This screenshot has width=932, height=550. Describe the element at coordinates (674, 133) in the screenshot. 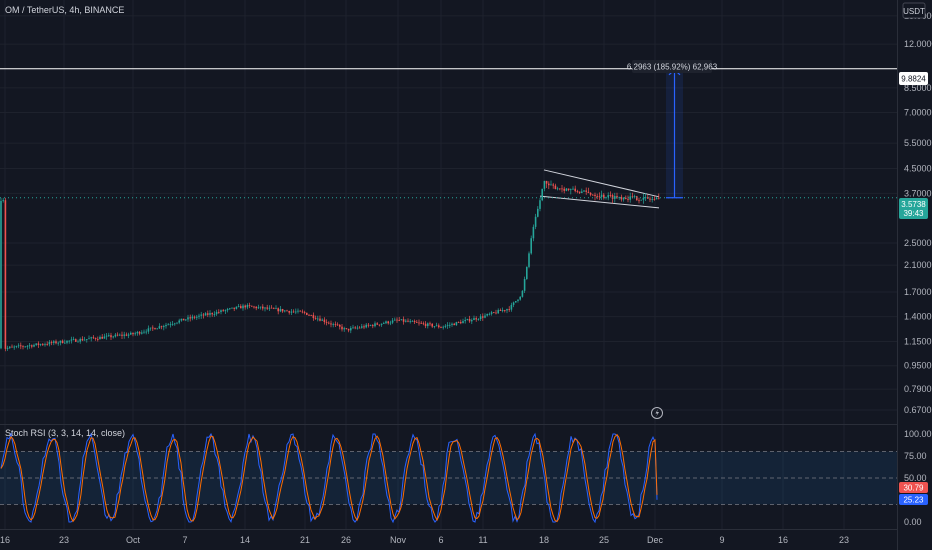

I see `price-range-measure` at that location.